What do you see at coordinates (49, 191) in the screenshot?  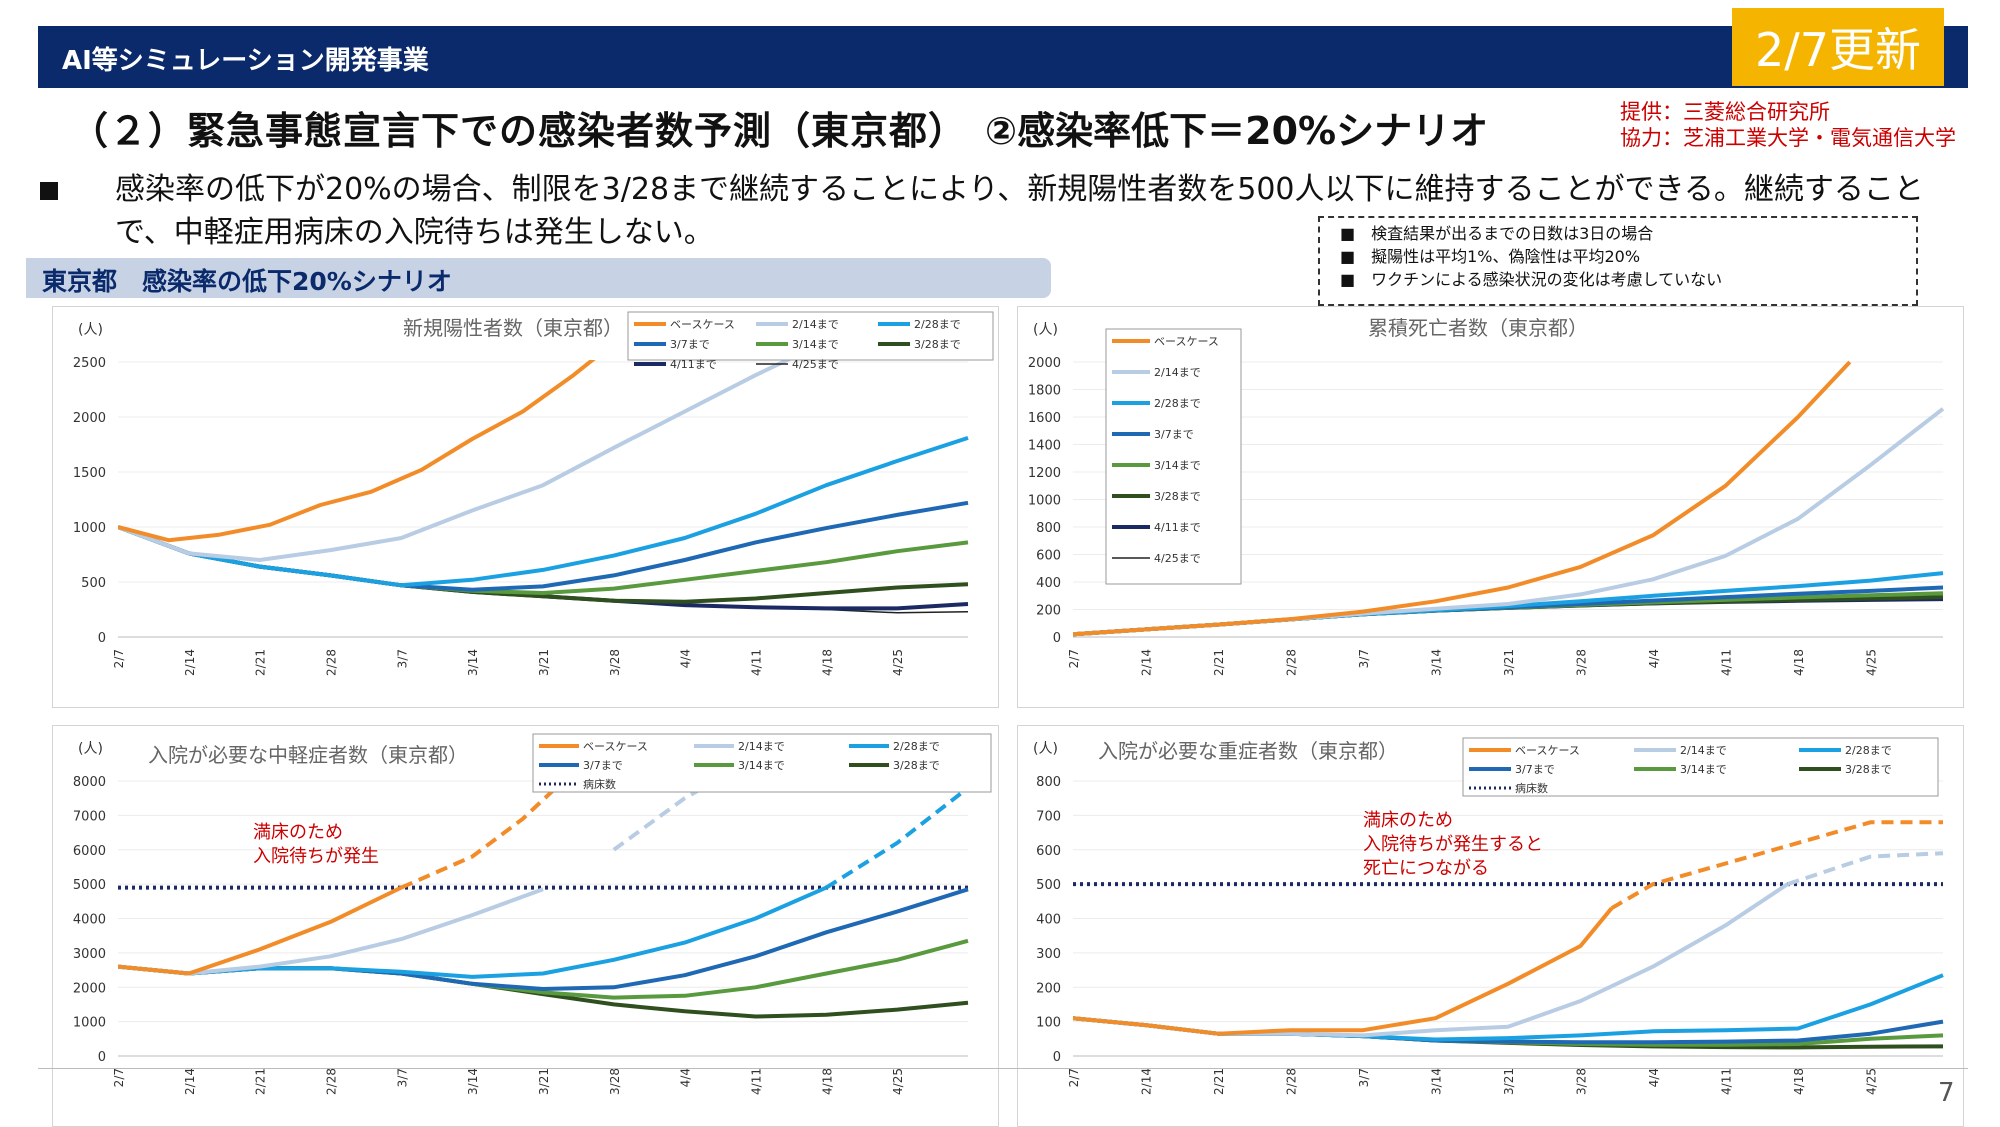 I see `bullet-marker` at bounding box center [49, 191].